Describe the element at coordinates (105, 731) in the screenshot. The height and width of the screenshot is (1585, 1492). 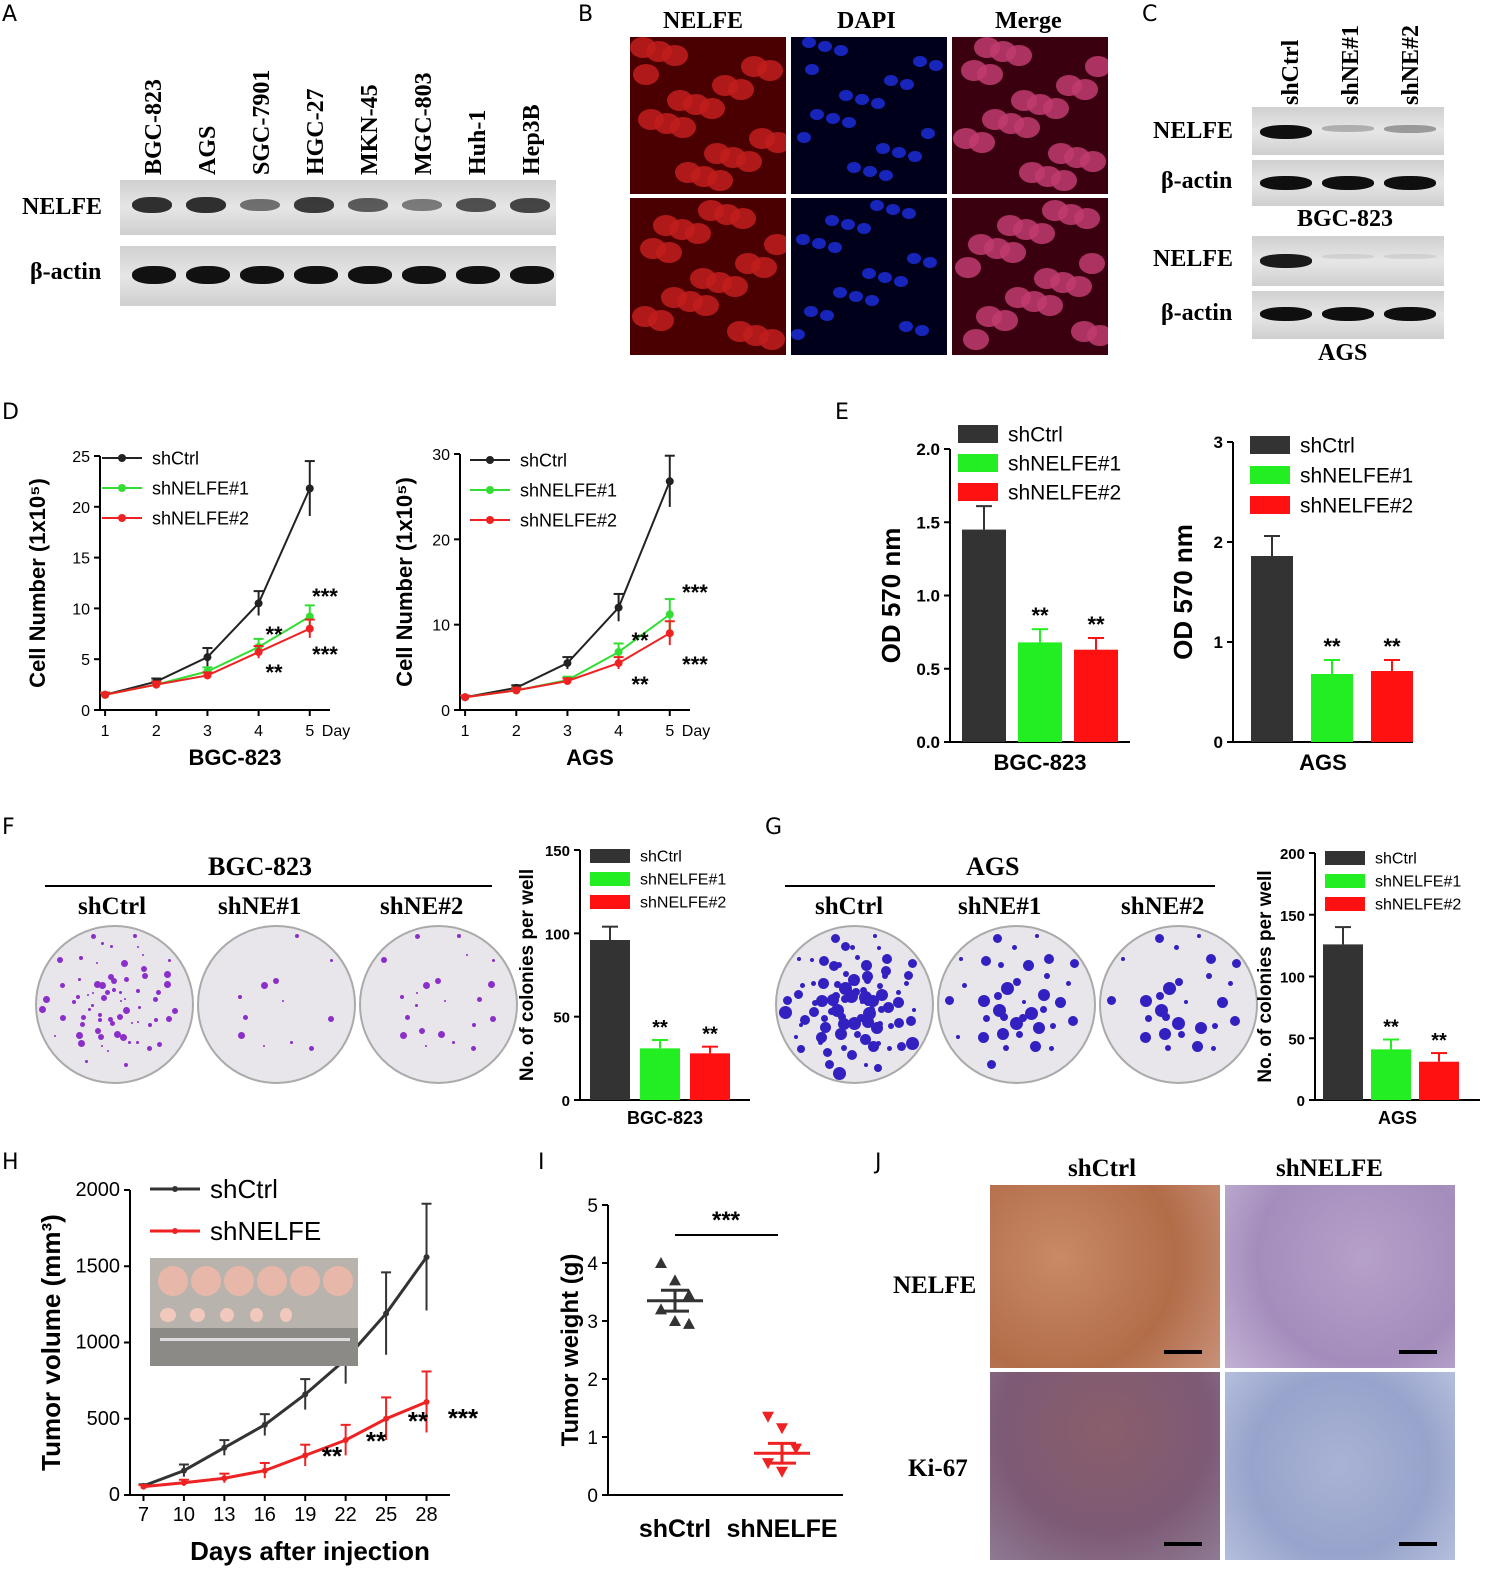
I see `x-tick-label: 1` at that location.